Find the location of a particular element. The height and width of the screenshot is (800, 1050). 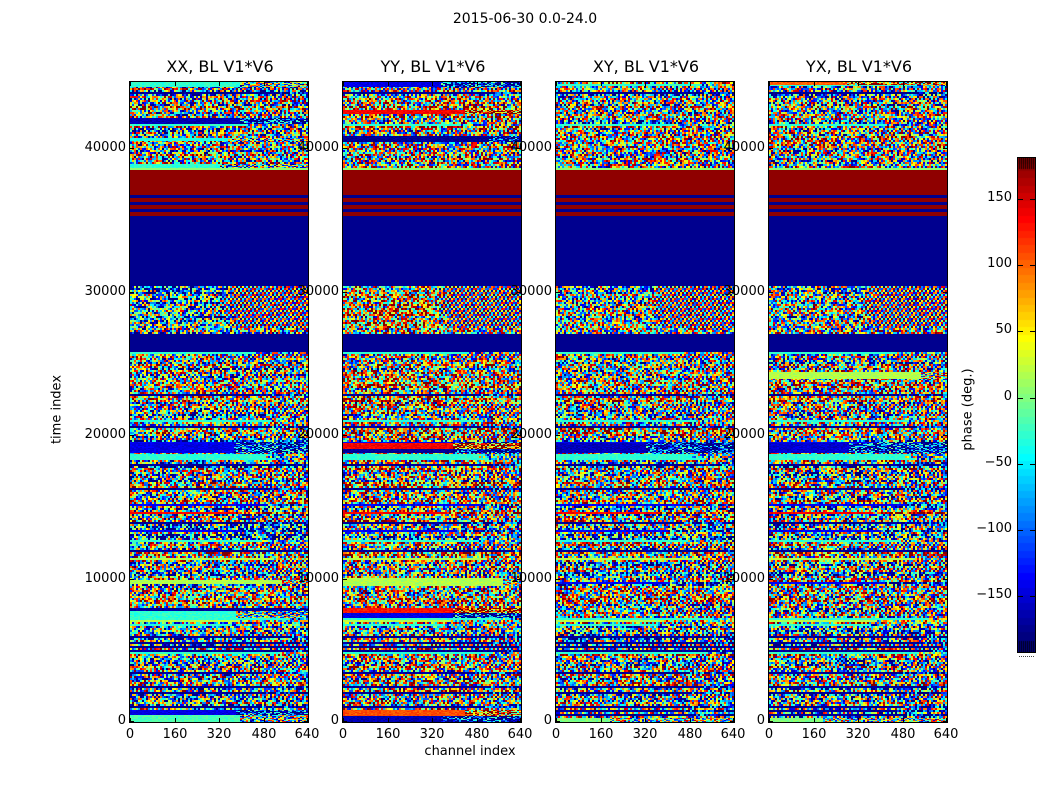

panel-title-yx: YX, BL V1*V6 is located at coordinates (859, 66).